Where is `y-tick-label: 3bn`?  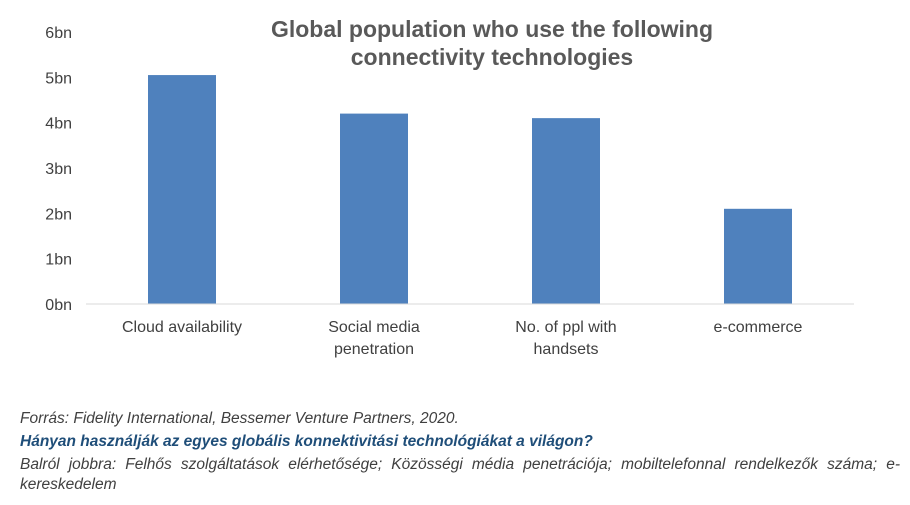 y-tick-label: 3bn is located at coordinates (58, 169).